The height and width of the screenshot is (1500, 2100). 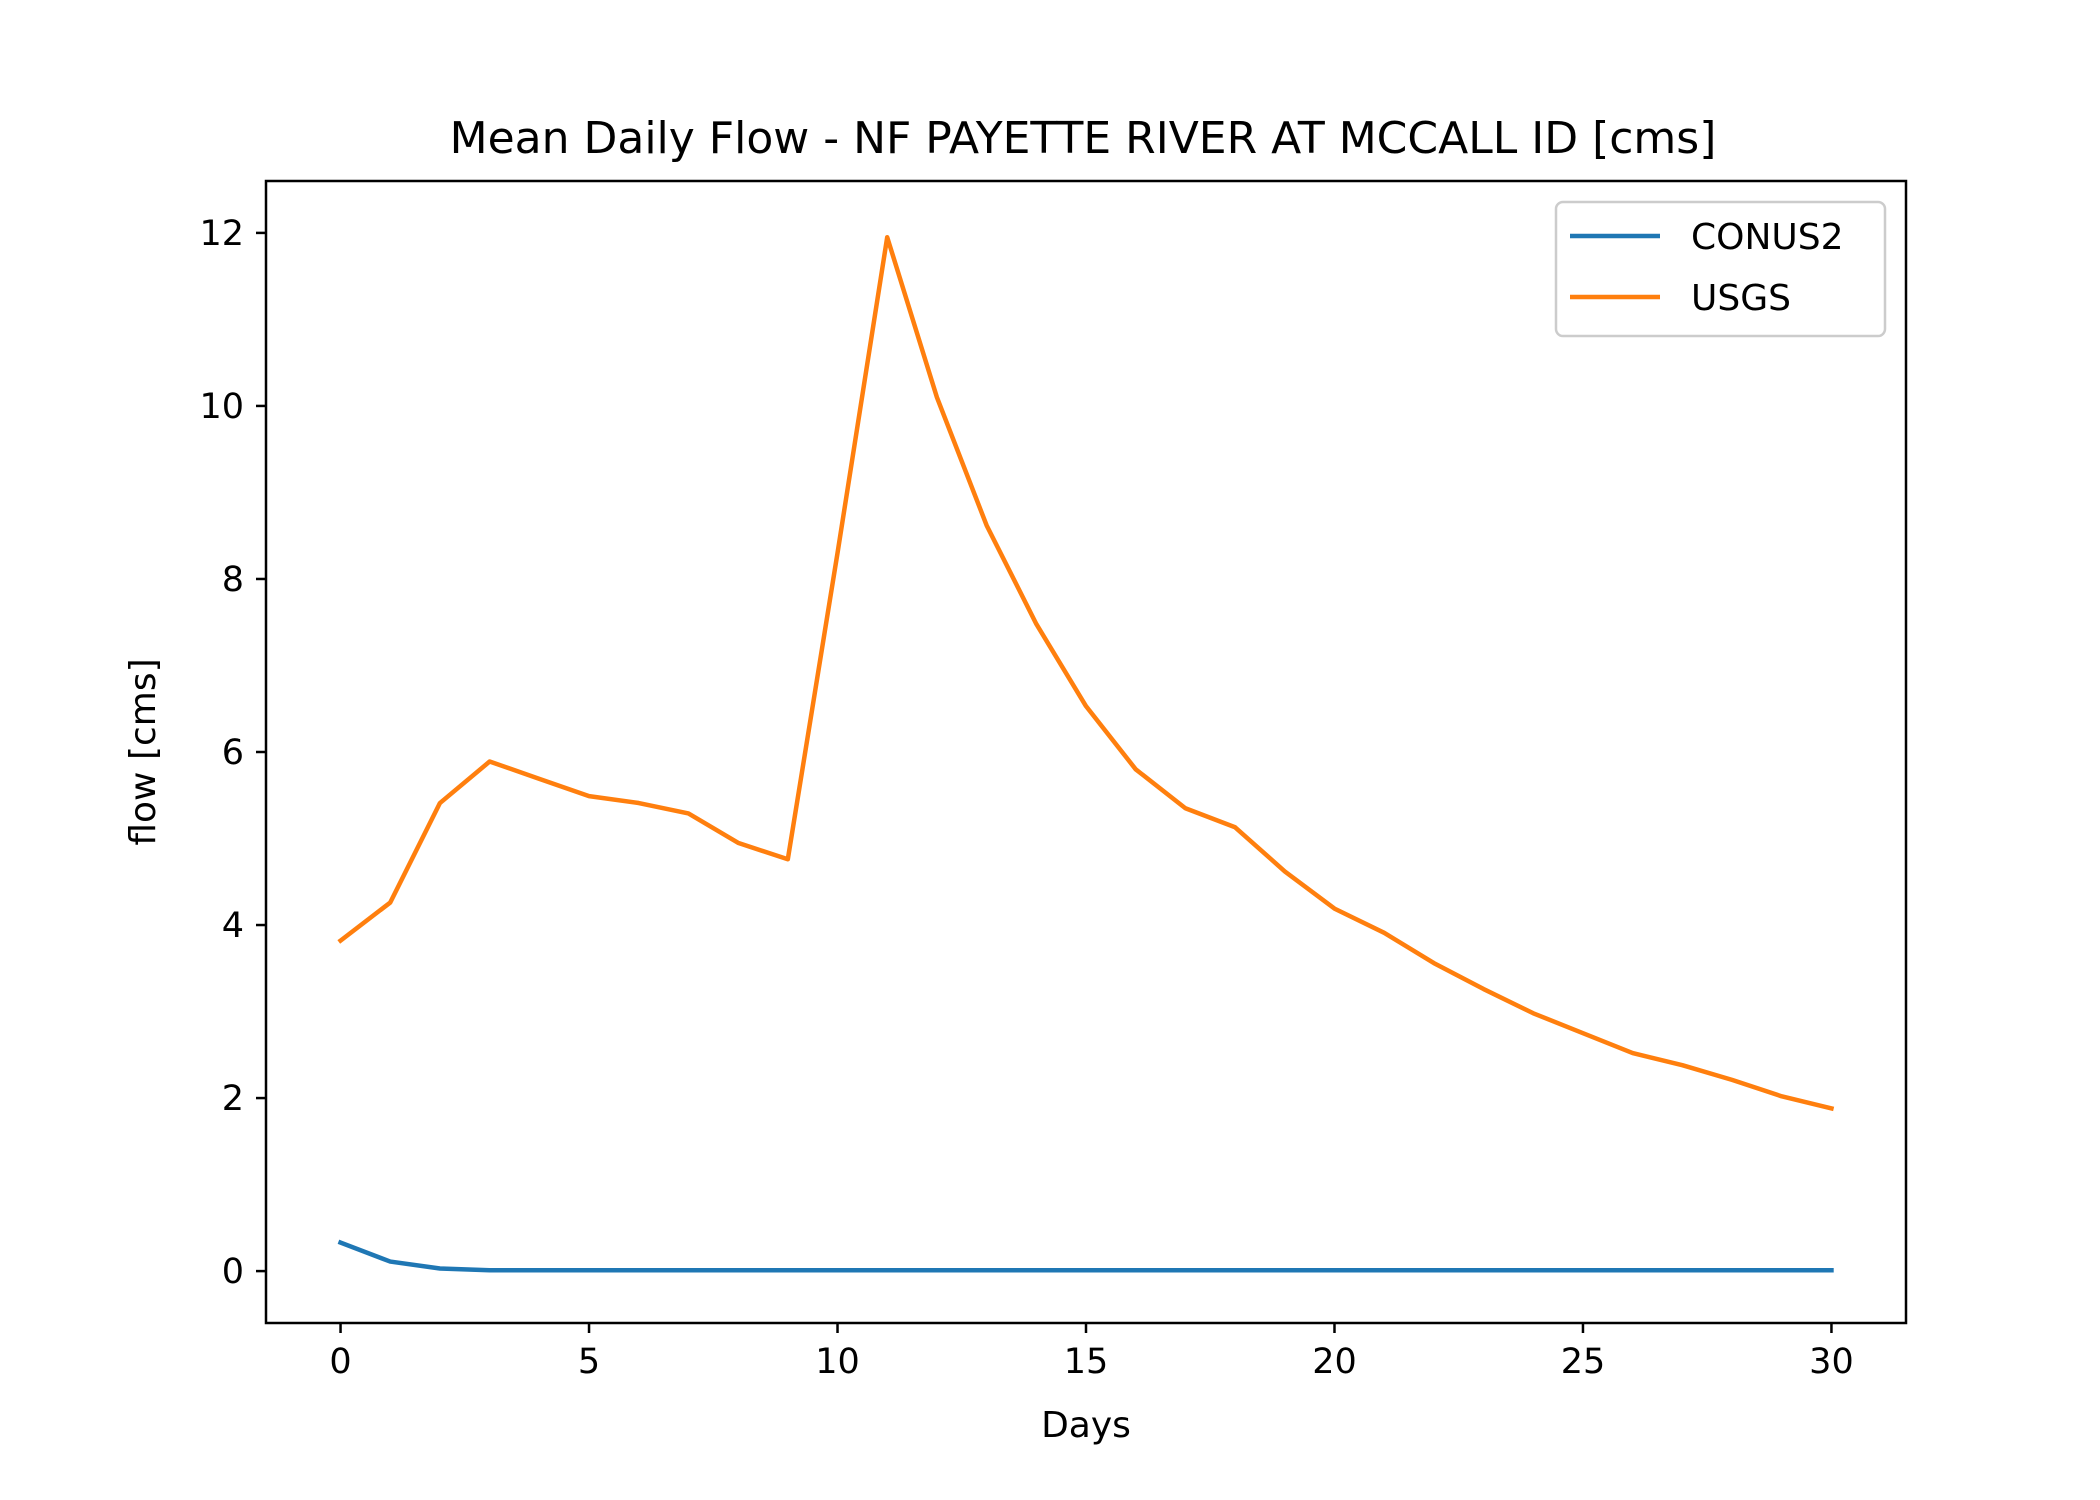 What do you see at coordinates (221, 234) in the screenshot?
I see `y-tick-label: 12` at bounding box center [221, 234].